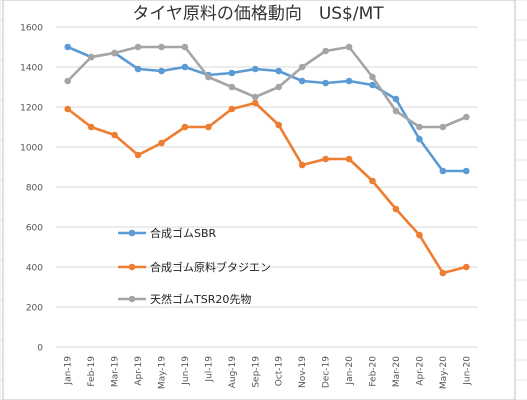 Image resolution: width=527 pixels, height=400 pixels. Describe the element at coordinates (139, 371) in the screenshot. I see `x-tick-label: Apr-19` at that location.